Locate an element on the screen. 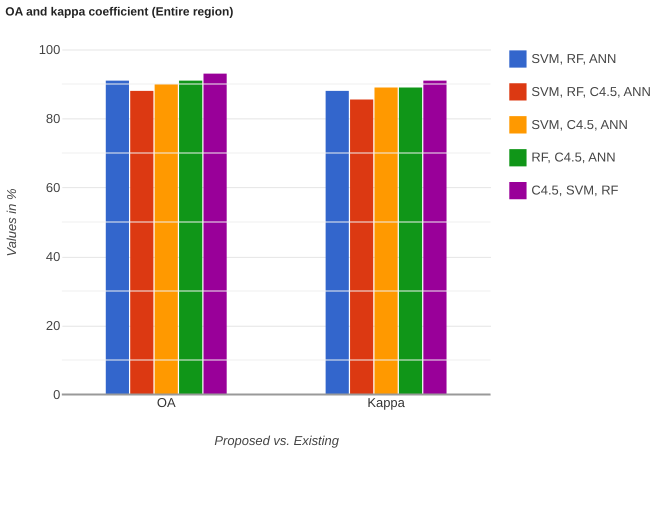  x-axis-title: Proposed vs. Existing is located at coordinates (277, 440).